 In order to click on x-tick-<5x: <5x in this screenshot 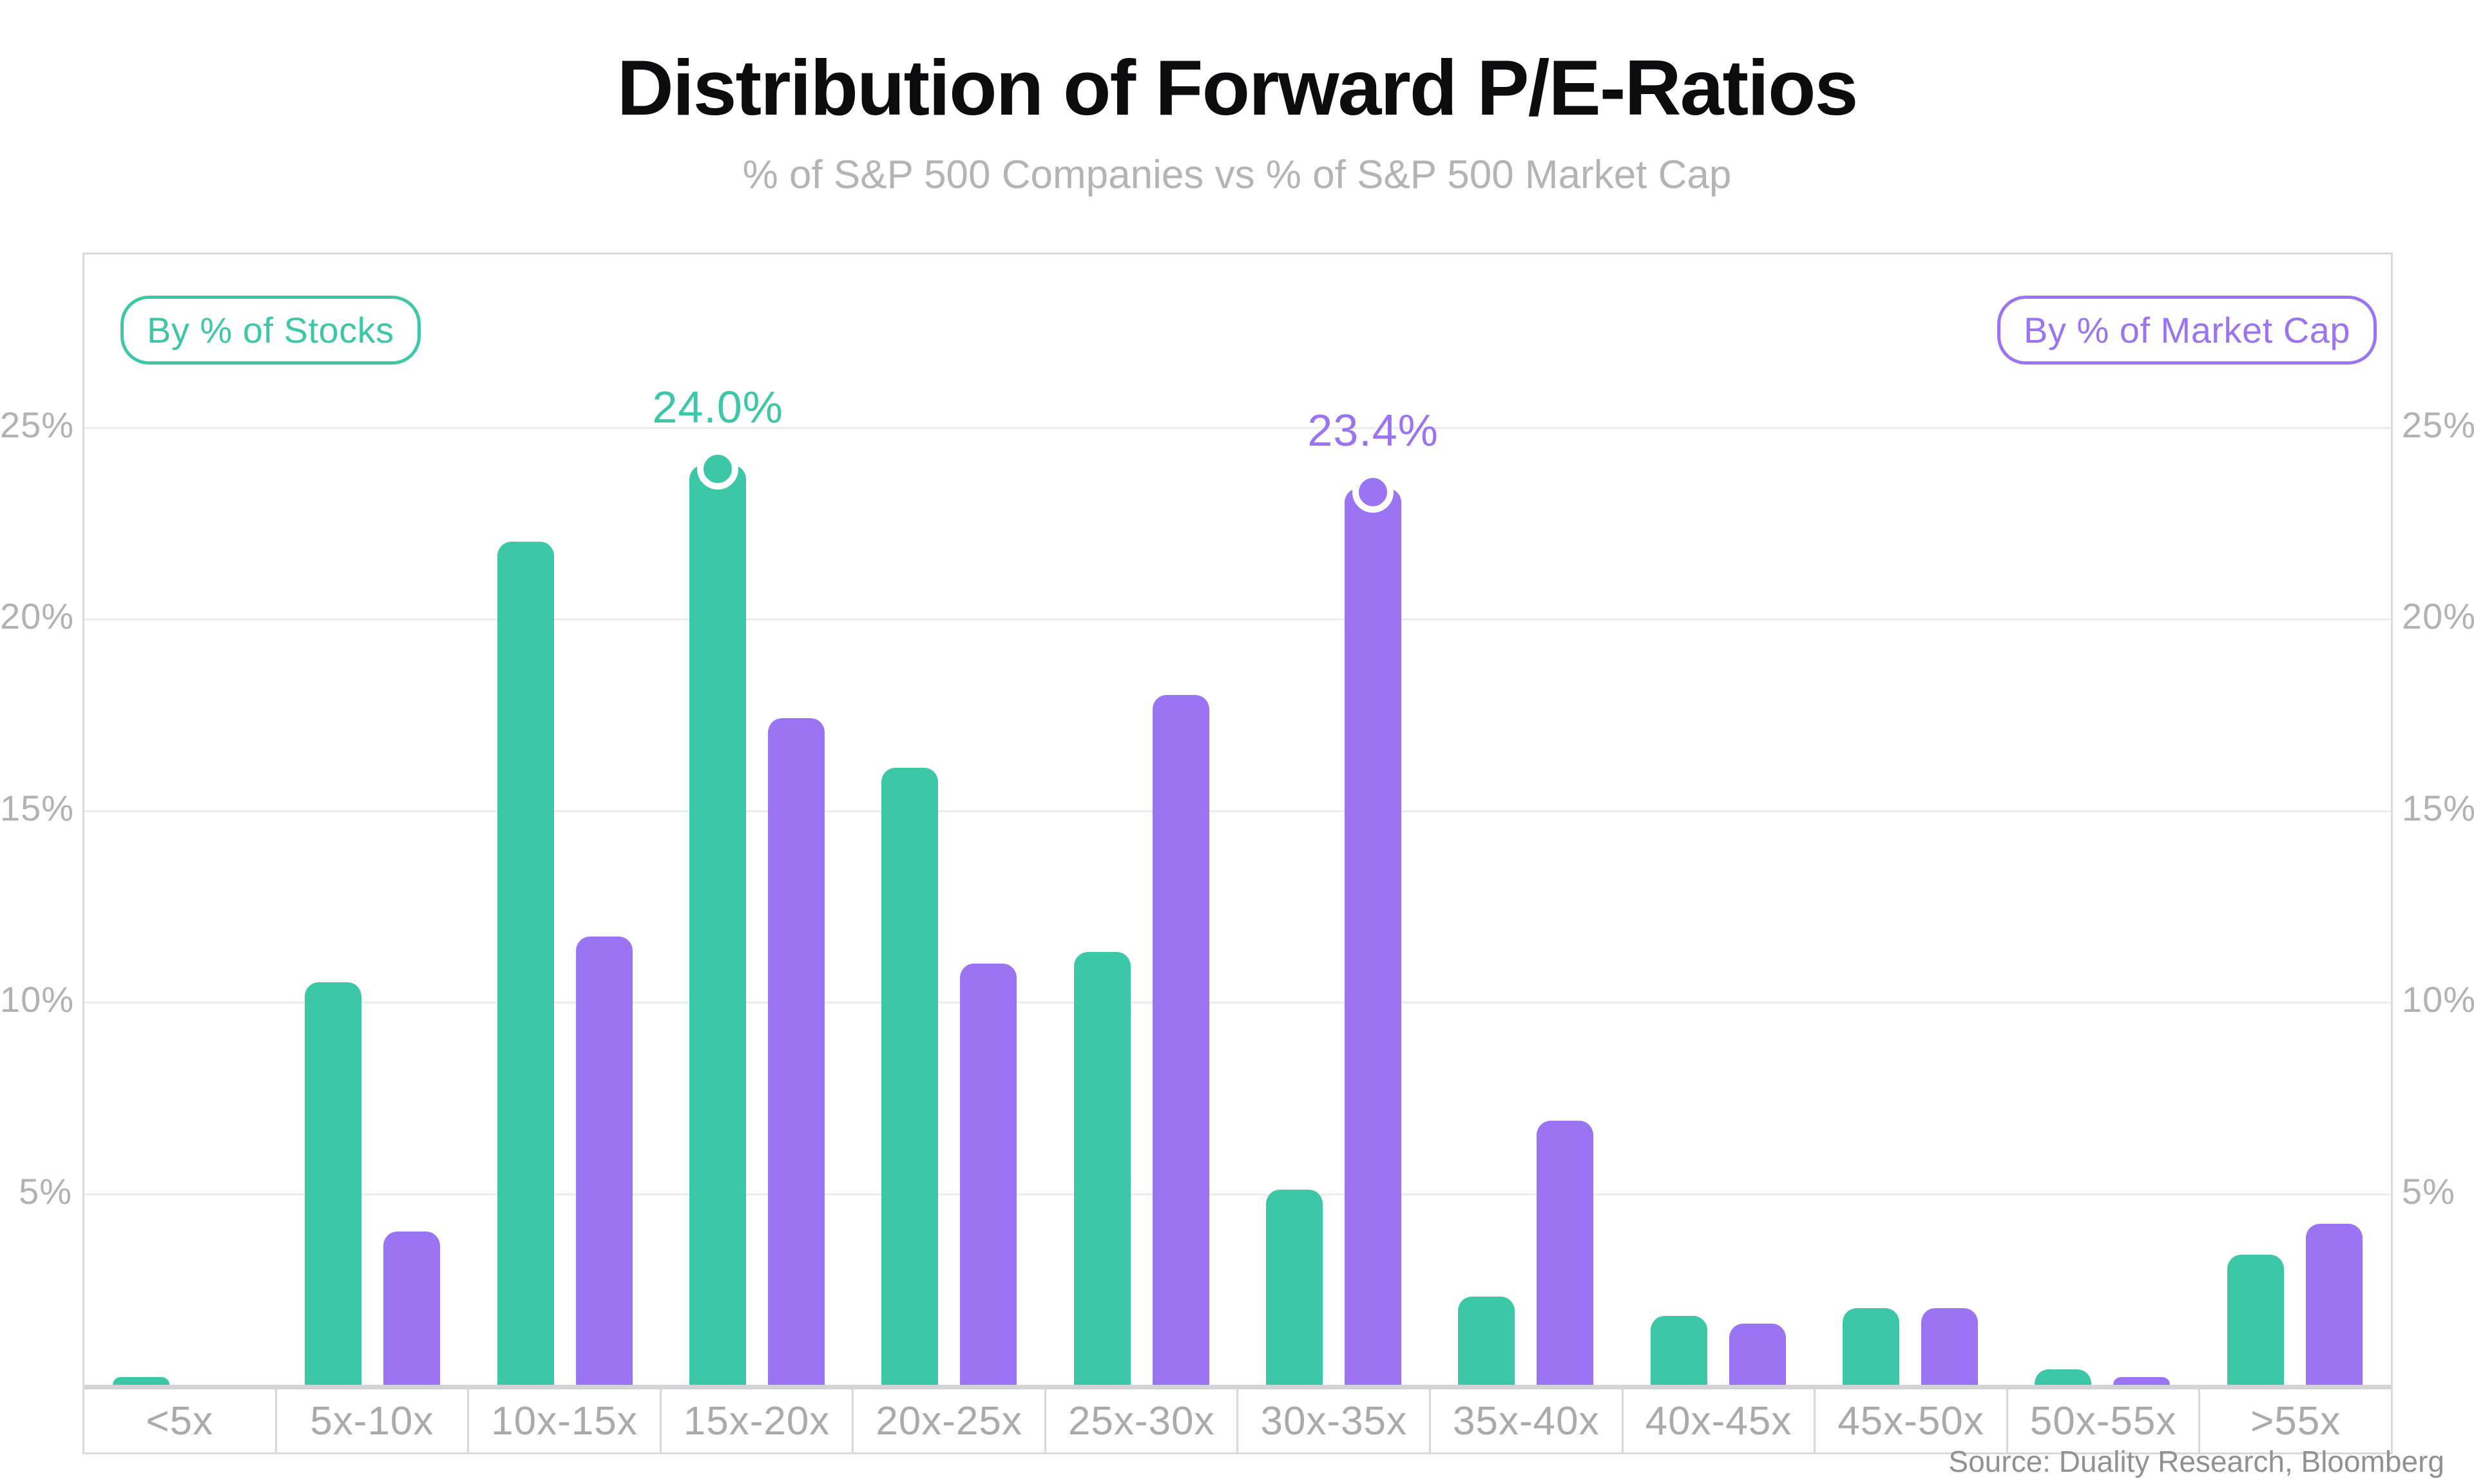, I will do `click(180, 1420)`.